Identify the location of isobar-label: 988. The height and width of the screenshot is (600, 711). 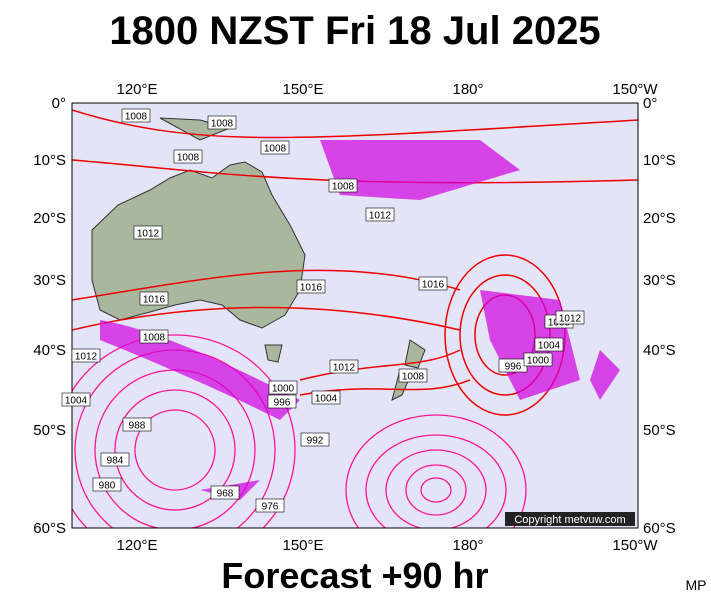
(137, 426).